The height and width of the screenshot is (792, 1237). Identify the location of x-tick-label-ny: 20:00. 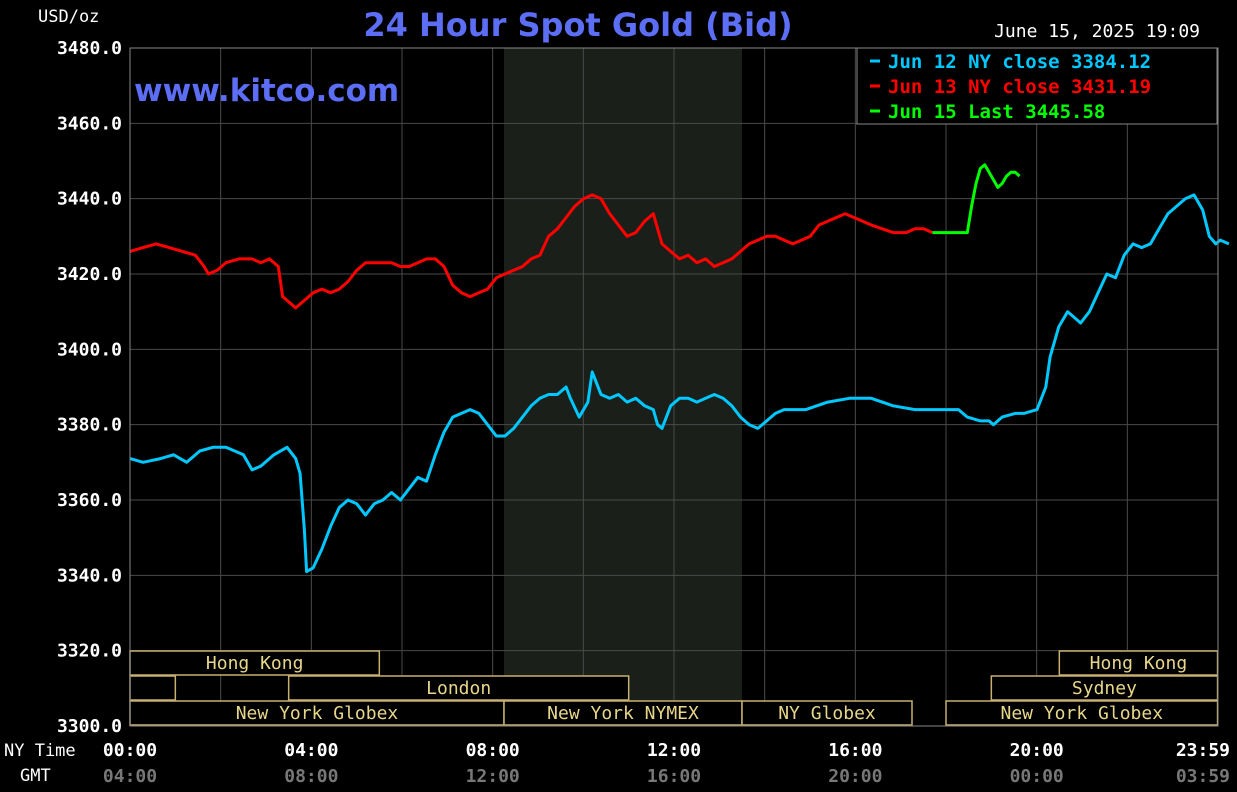
(1037, 750).